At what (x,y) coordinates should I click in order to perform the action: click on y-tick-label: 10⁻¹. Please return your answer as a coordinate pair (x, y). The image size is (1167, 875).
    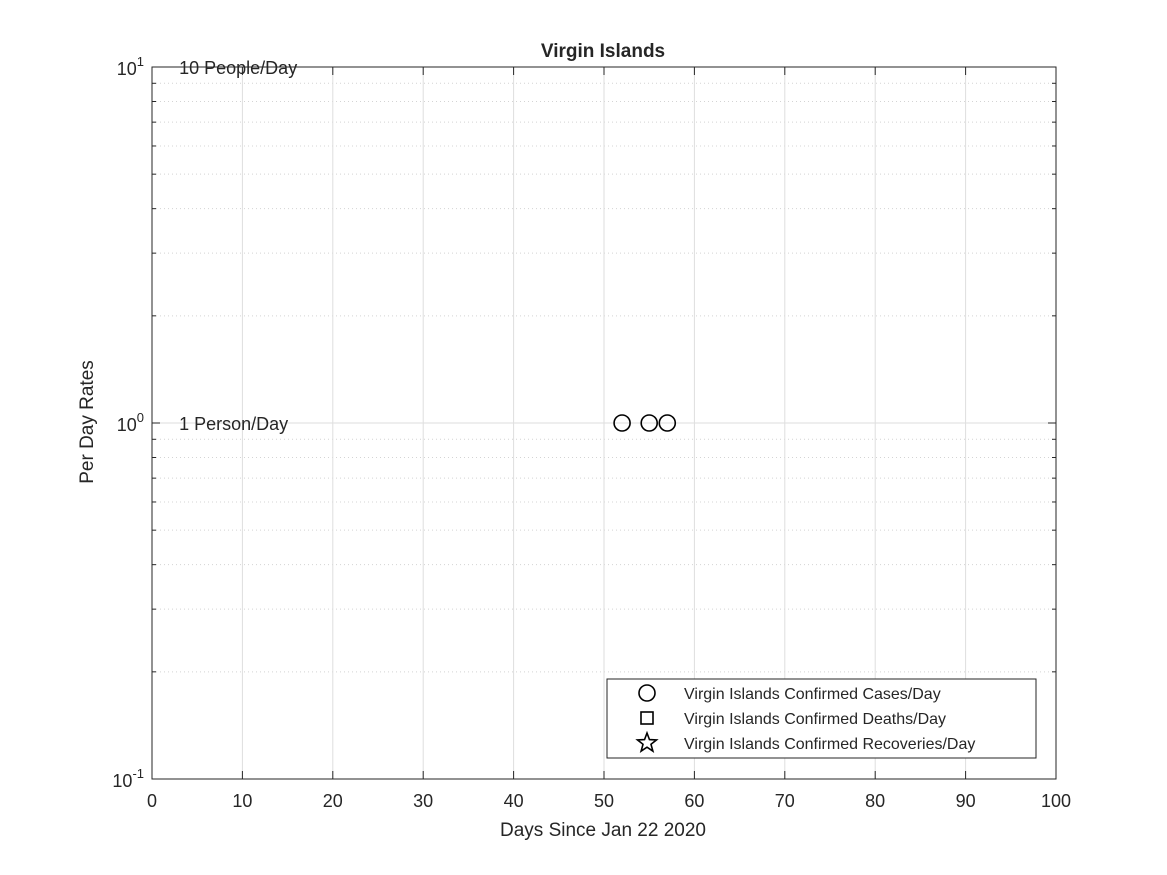
    Looking at the image, I should click on (128, 778).